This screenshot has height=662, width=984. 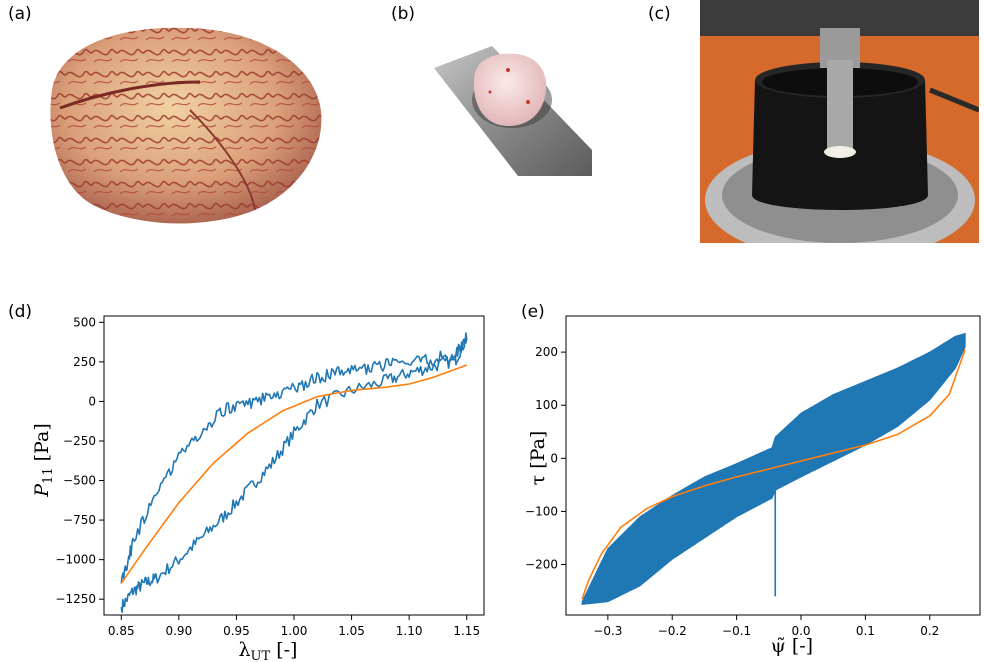 I want to click on chart-d-x-tick-label: 1.00, so click(x=294, y=631).